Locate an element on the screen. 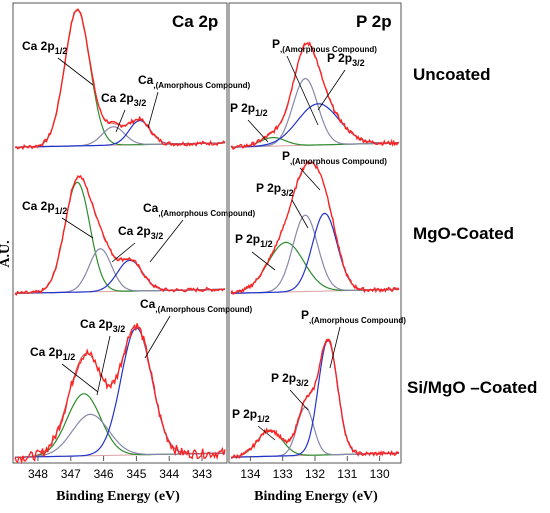  ca-tick-label: 344 is located at coordinates (169, 474).